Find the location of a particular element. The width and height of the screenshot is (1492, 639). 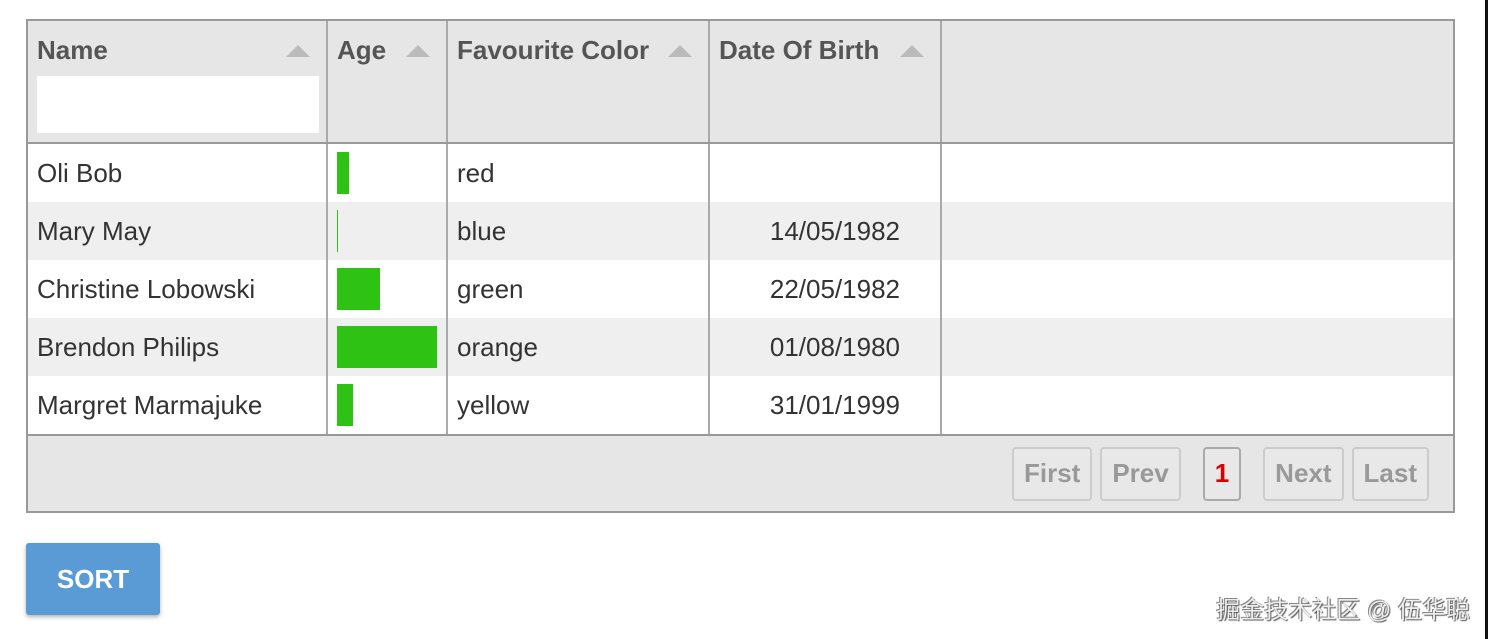

table-row: Christine Lobowski green 22/05/1982 is located at coordinates (740, 289).